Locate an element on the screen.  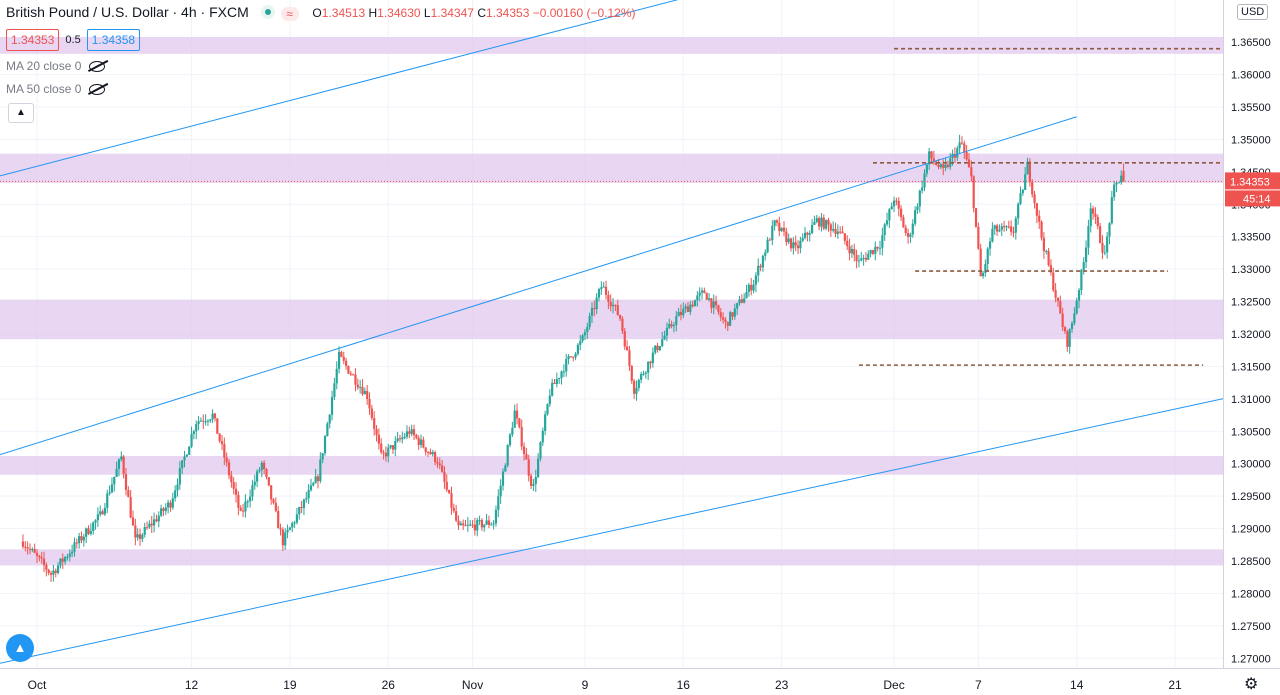
symbol-title: British Pound / U.S. Dollar · 4h · FXCM is located at coordinates (127, 12).